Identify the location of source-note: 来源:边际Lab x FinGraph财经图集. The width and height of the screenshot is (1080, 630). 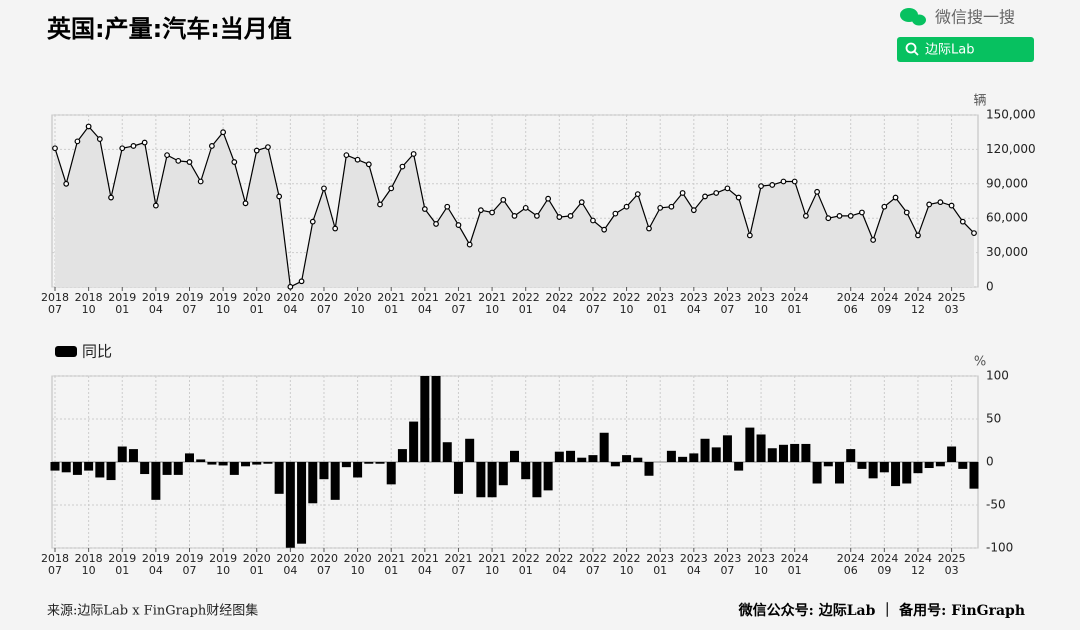
(152, 611).